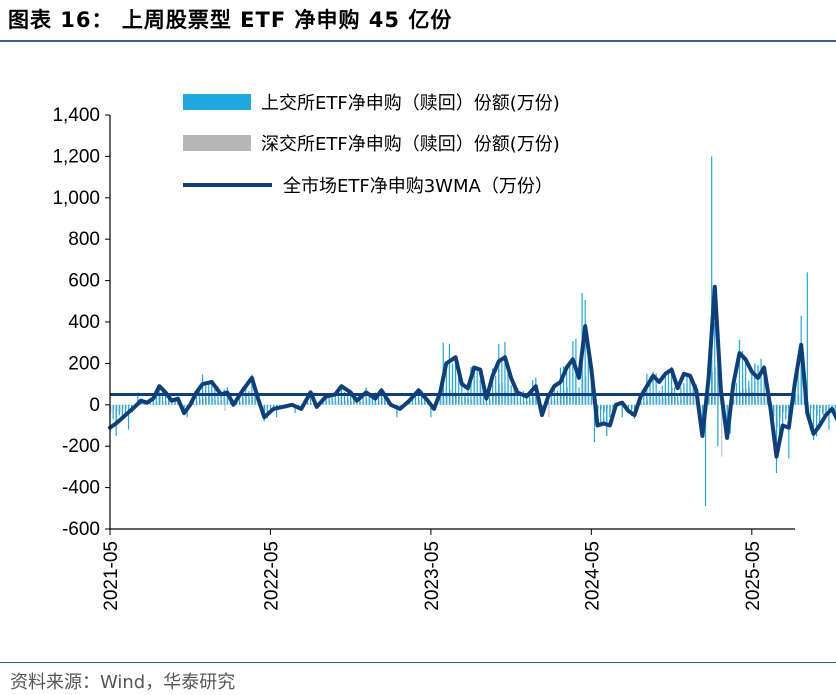 The image size is (836, 695). Describe the element at coordinates (94, 405) in the screenshot. I see `y-tick-label: 0` at that location.